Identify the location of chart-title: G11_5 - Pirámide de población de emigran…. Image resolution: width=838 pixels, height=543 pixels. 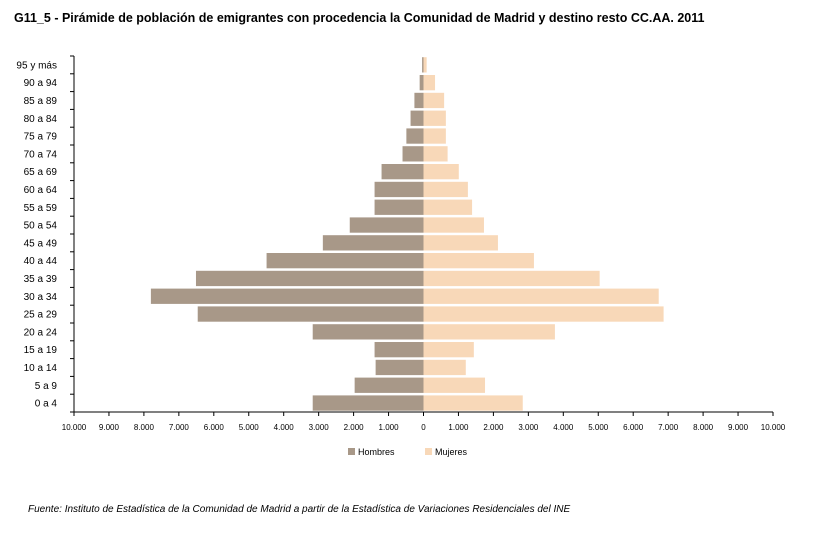
(359, 18).